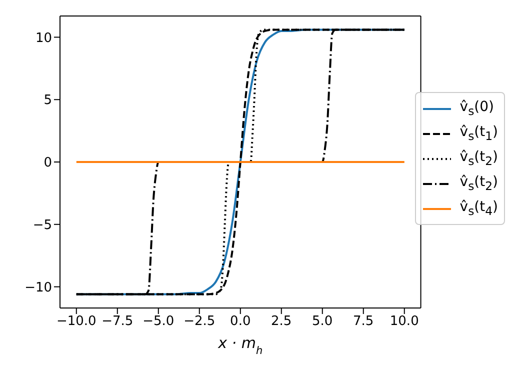  I want to click on x-tick-label: 5.0, so click(322, 322).